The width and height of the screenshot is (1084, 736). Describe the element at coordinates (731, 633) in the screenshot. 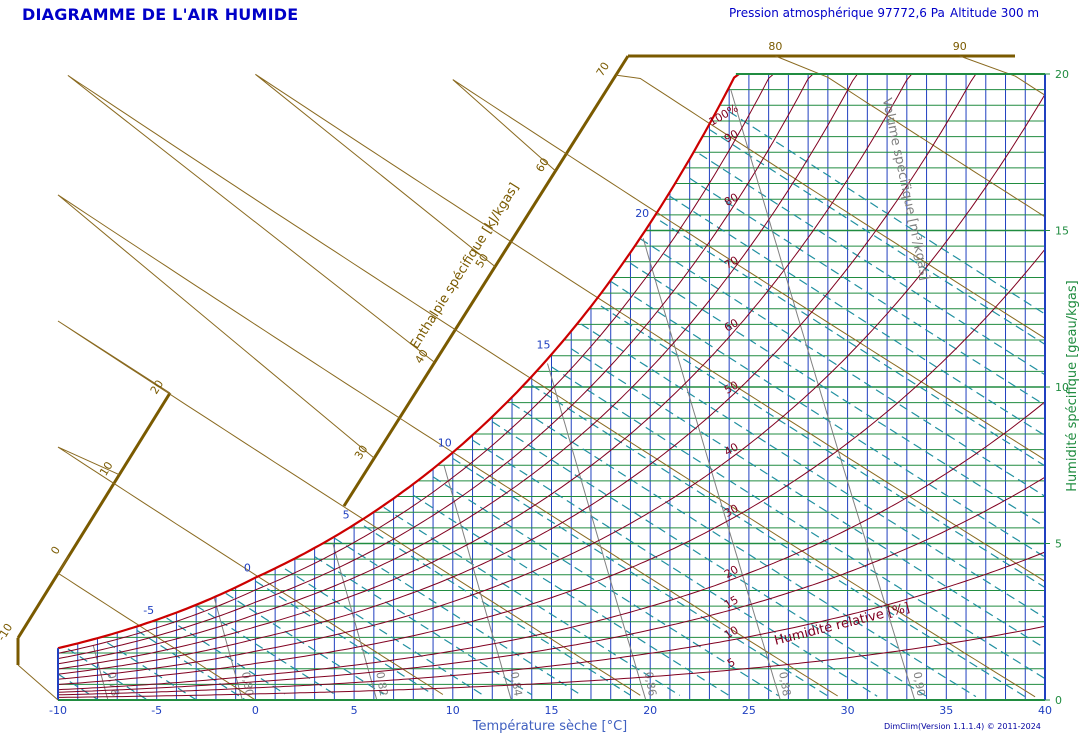

I see `relative-humidity-label: 10` at that location.